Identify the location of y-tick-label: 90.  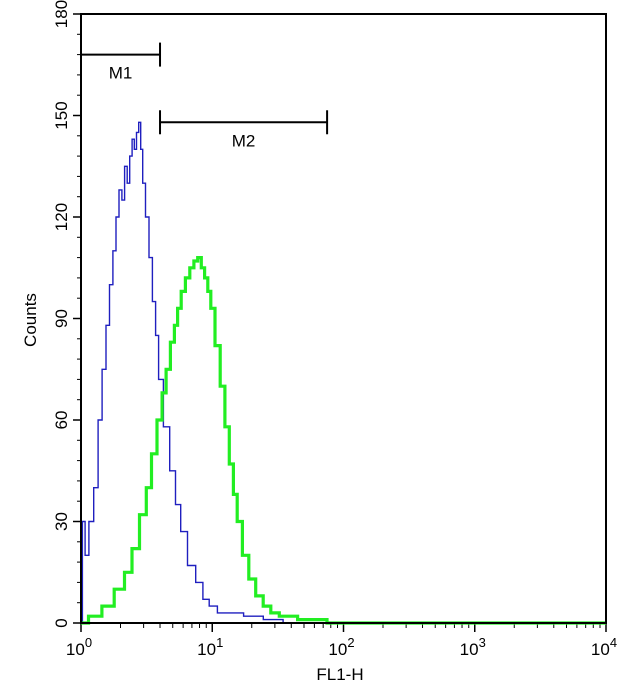
(61, 318).